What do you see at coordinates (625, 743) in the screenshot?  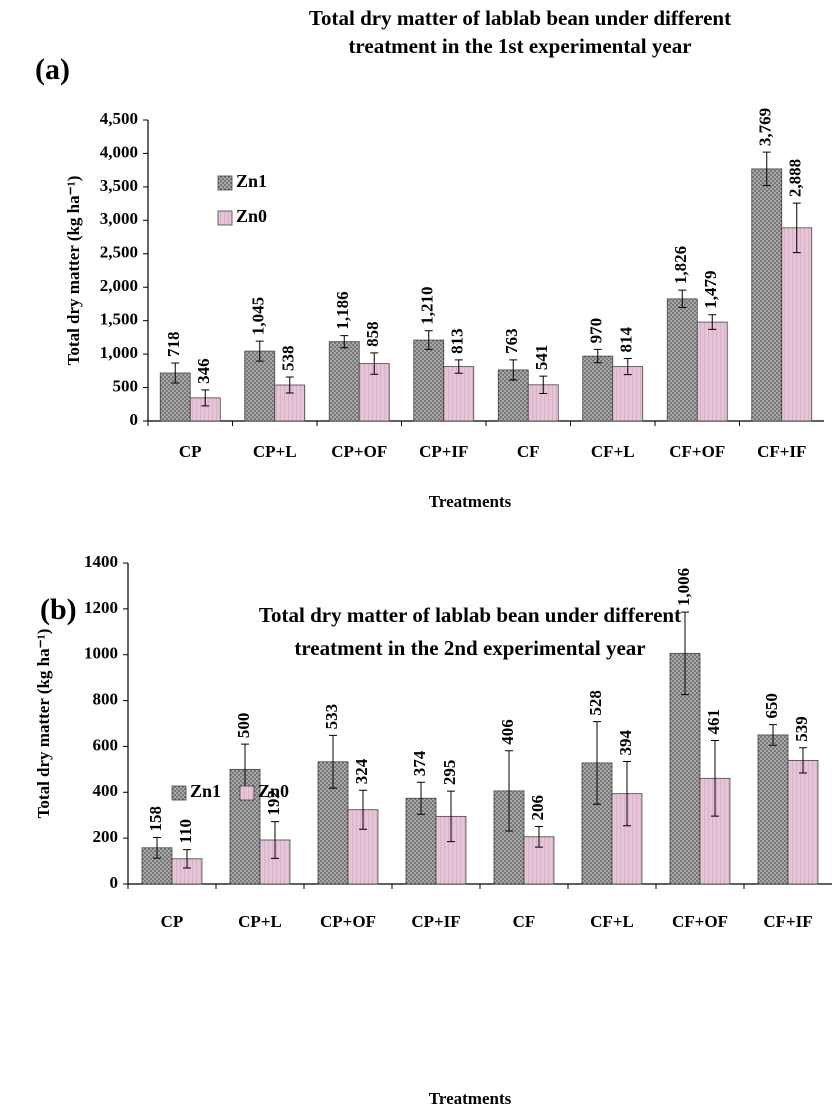 I see `value-label: 394` at bounding box center [625, 743].